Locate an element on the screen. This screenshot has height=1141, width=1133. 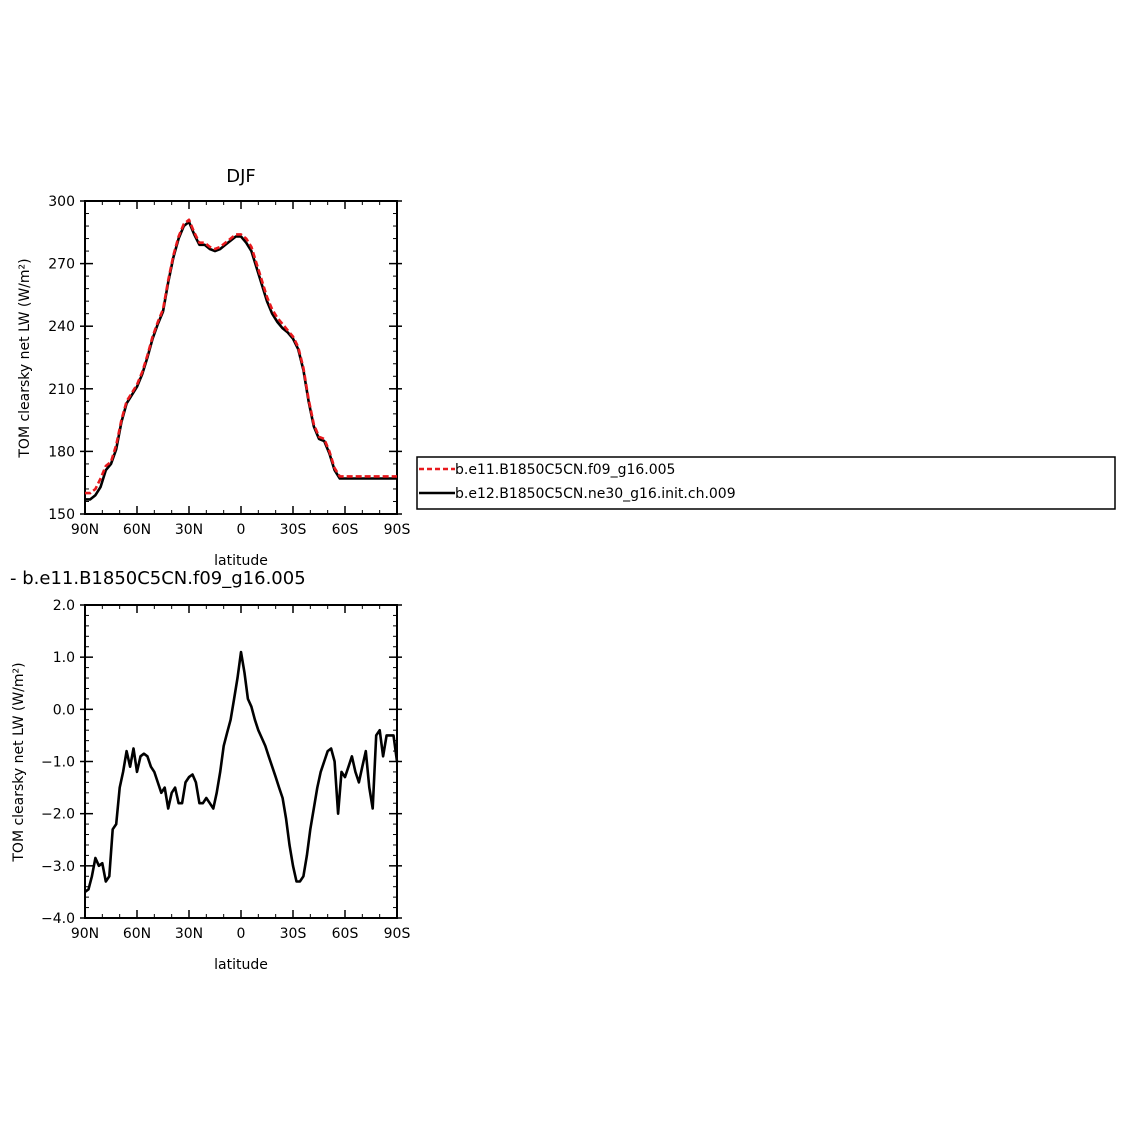
bottom-title: - b.e11.B1850C5CN.f09_g16.005 is located at coordinates (158, 578).